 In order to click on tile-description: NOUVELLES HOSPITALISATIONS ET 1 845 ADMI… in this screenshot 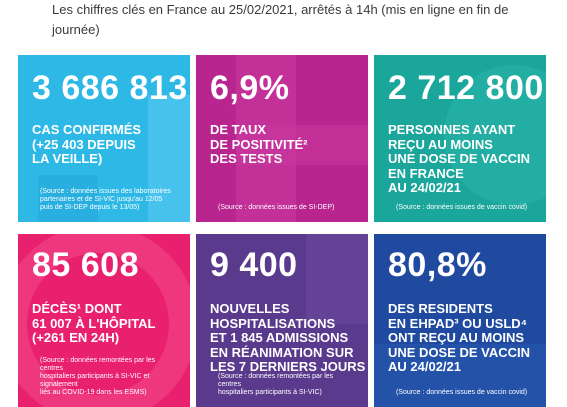, I will do `click(288, 337)`.